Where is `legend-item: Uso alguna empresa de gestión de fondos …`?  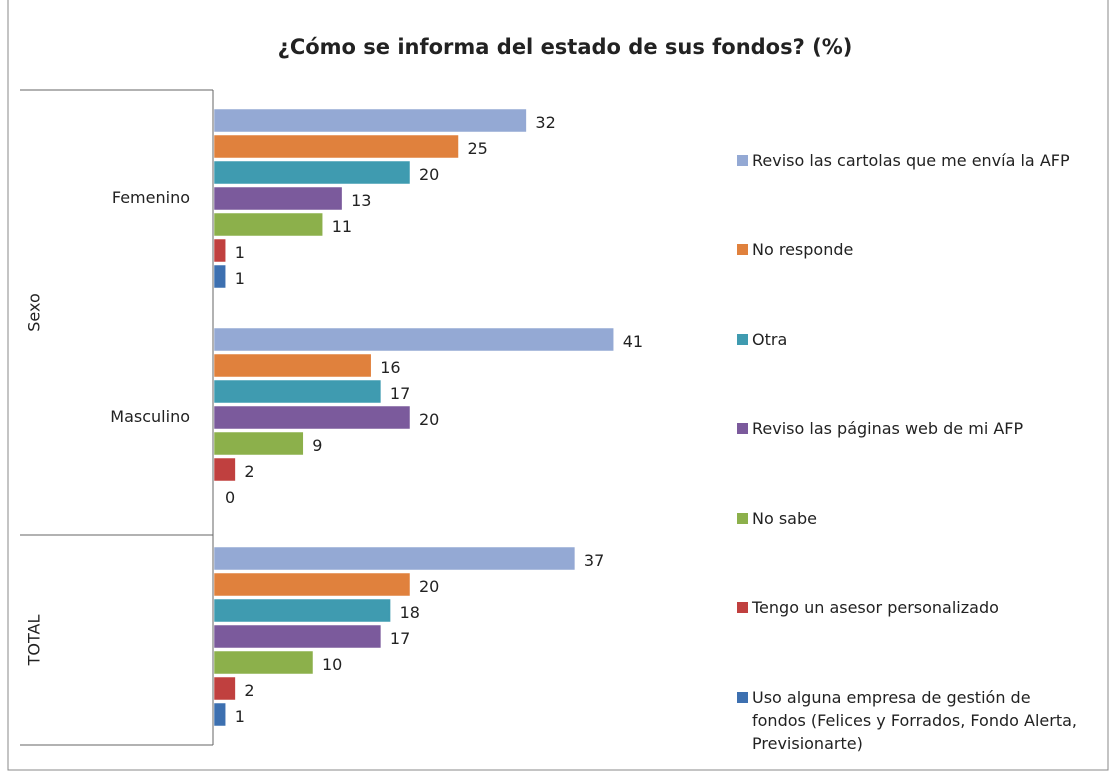
legend-item: Uso alguna empresa de gestión de fondos … is located at coordinates (912, 720).